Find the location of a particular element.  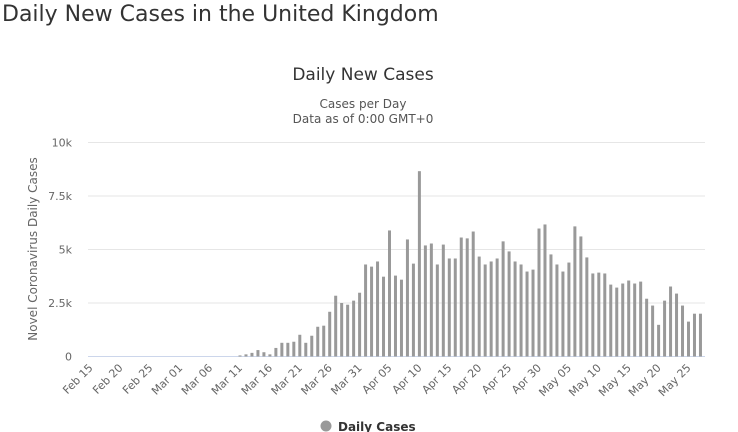

x-tick-label: Mar 16 is located at coordinates (257, 379).